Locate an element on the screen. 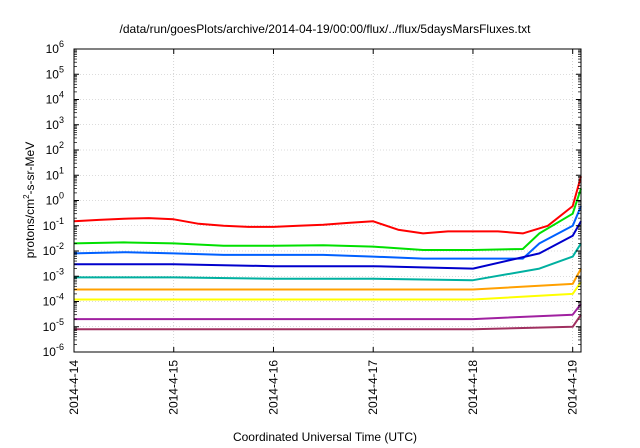 This screenshot has height=448, width=640. y-tick-label: 10⁴ is located at coordinates (55, 98).